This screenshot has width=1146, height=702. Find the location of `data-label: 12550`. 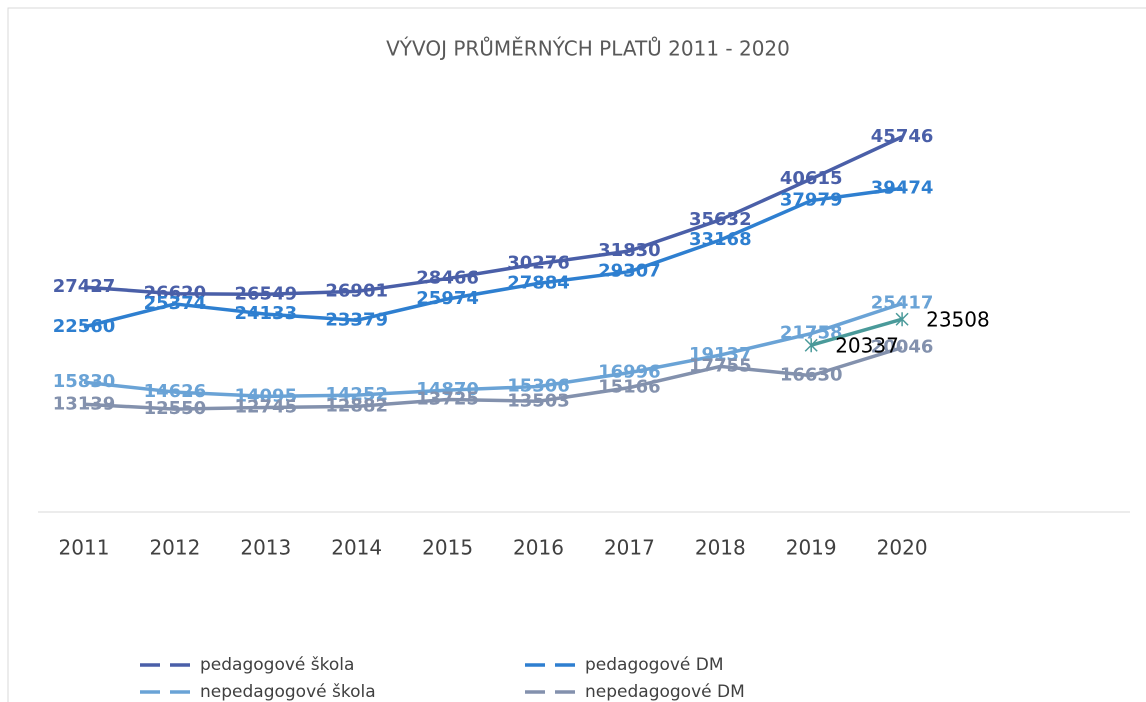

data-label: 12550 is located at coordinates (175, 408).